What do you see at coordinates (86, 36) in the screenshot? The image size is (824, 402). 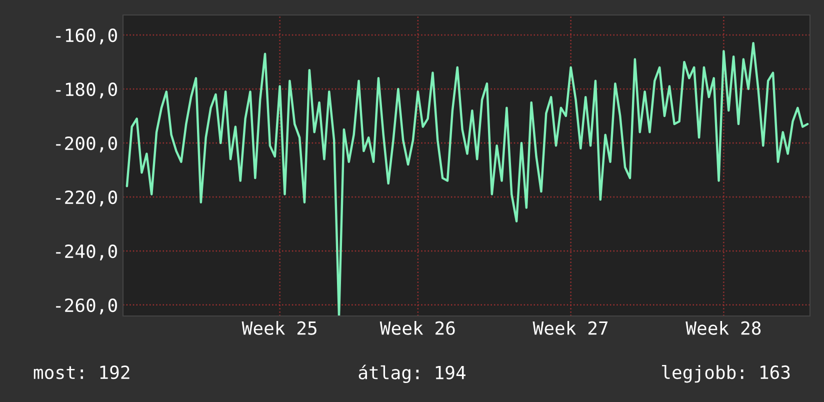 I see `y-tick-label: -160,0` at bounding box center [86, 36].